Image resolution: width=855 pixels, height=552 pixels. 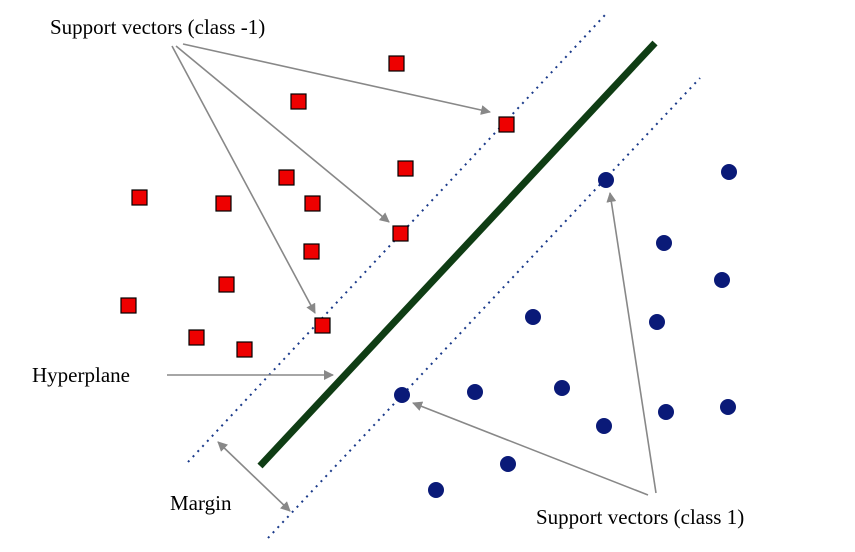 What do you see at coordinates (640, 517) in the screenshot?
I see `label-support-vectors-pos: Support vectors (class 1)` at bounding box center [640, 517].